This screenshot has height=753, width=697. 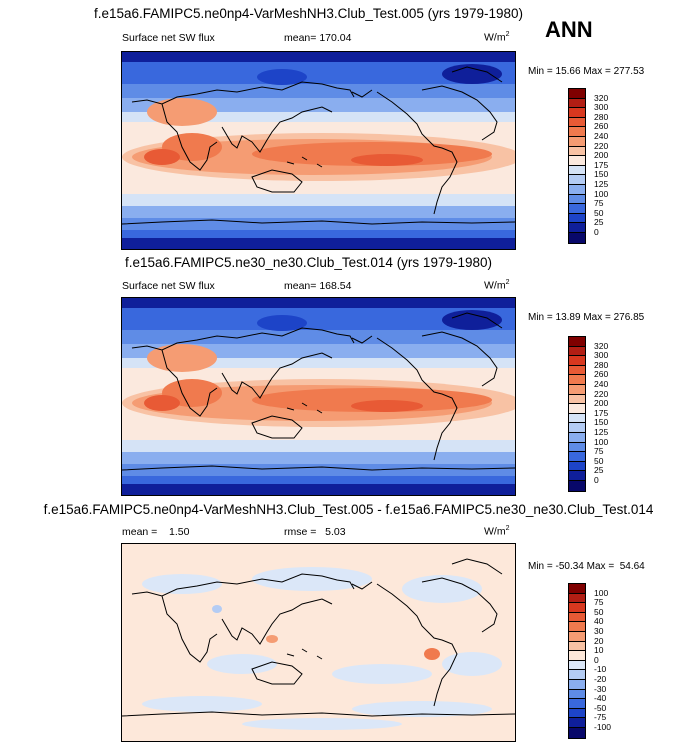 What do you see at coordinates (318, 286) in the screenshot?
I see `panel-2-mean-label: mean= 168.54` at bounding box center [318, 286].